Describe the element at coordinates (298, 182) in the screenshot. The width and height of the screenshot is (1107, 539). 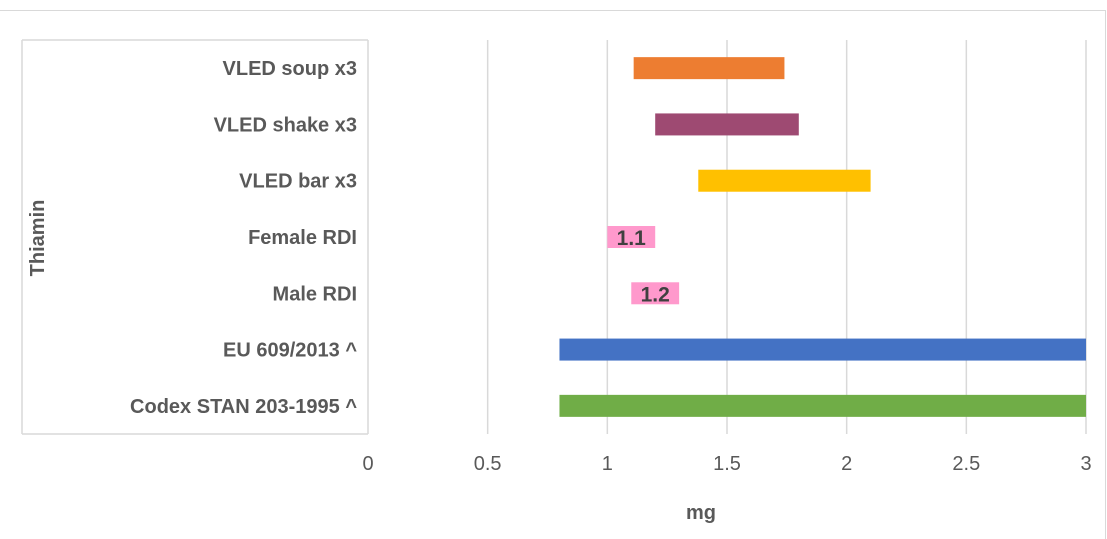
I see `category-label: VLED bar x3` at that location.